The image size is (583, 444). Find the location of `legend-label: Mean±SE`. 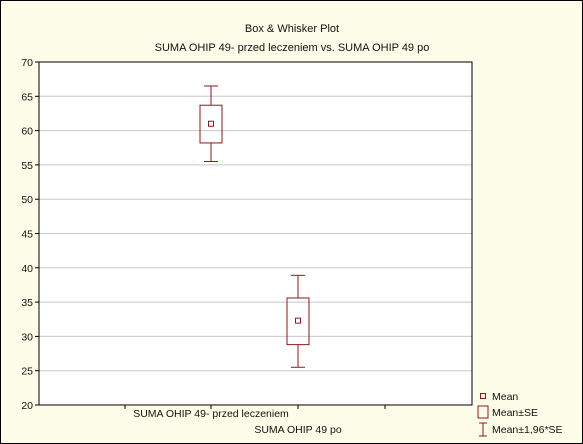

legend-label: Mean±SE is located at coordinates (515, 413).